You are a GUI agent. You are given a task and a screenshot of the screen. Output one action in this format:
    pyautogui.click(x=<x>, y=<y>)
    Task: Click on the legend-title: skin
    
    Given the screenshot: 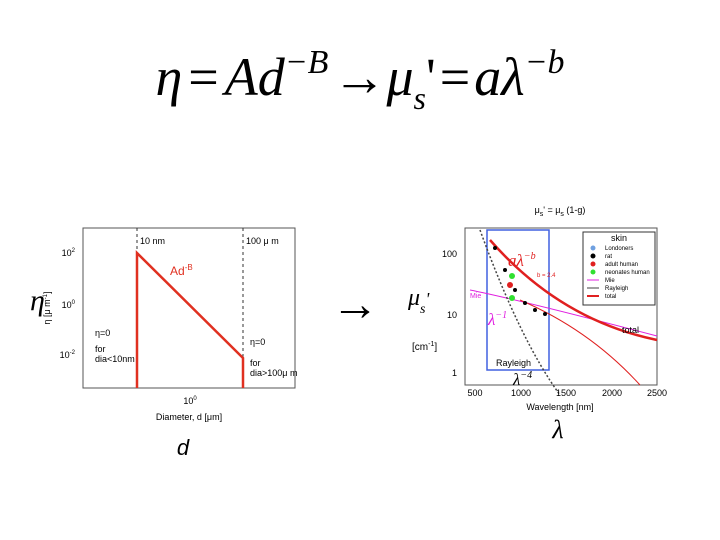 What is the action you would take?
    pyautogui.click(x=619, y=238)
    